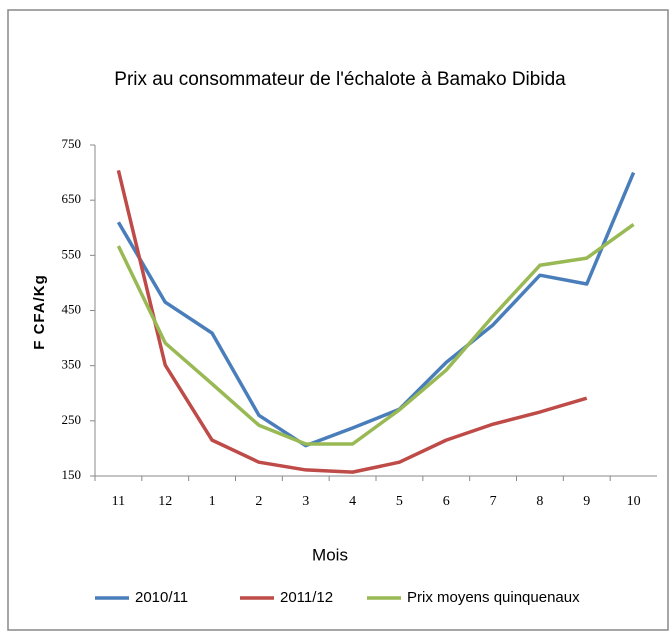  Describe the element at coordinates (352, 501) in the screenshot. I see `x-tick-label: 4` at that location.